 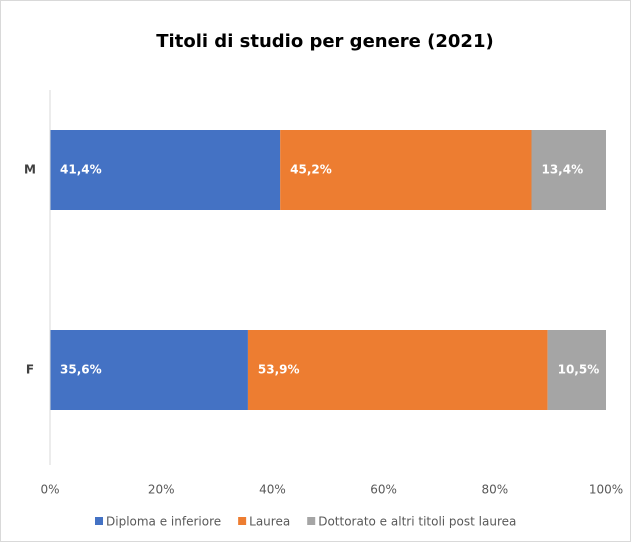 What do you see at coordinates (81, 370) in the screenshot?
I see `value-label: 35,6%` at bounding box center [81, 370].